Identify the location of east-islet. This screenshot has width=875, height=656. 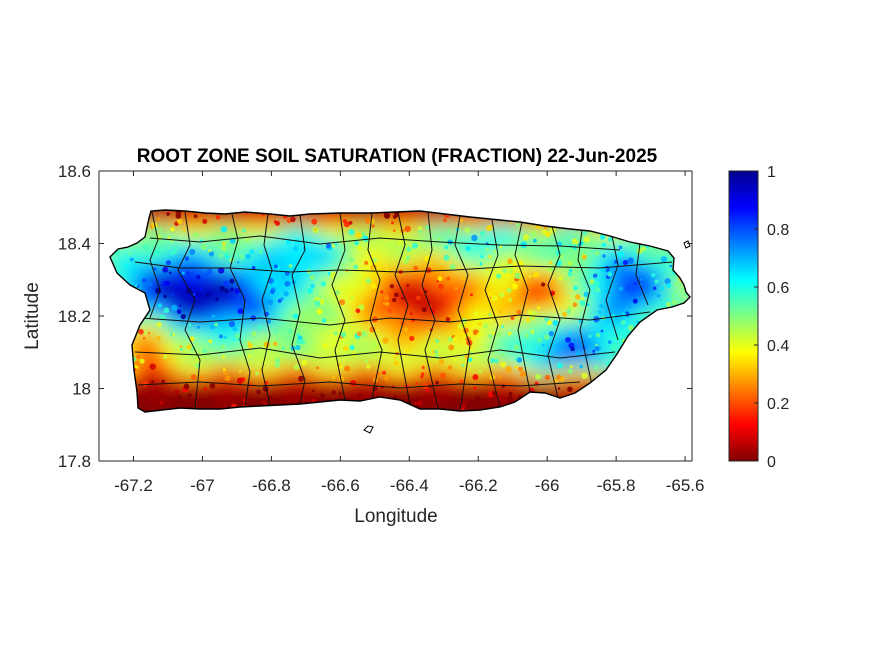
(687, 244).